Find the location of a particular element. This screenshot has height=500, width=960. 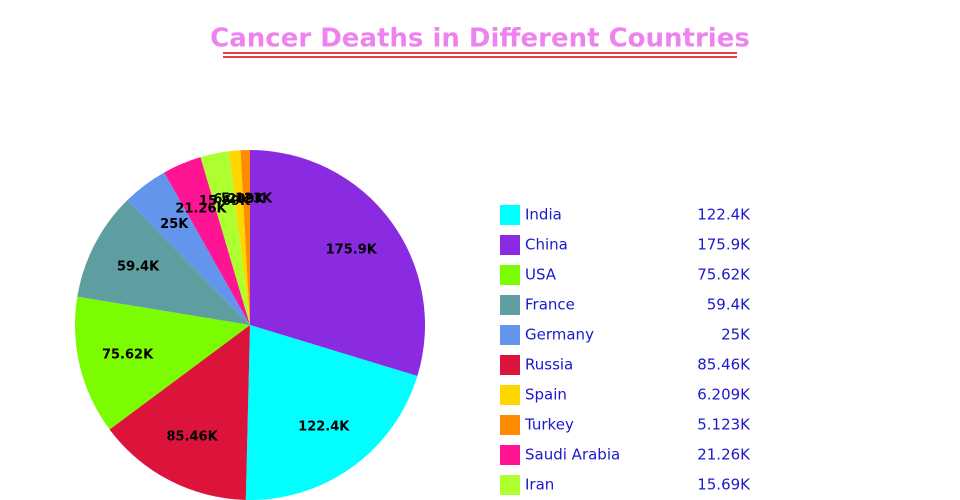

slice-label: 5.123K is located at coordinates (247, 199).